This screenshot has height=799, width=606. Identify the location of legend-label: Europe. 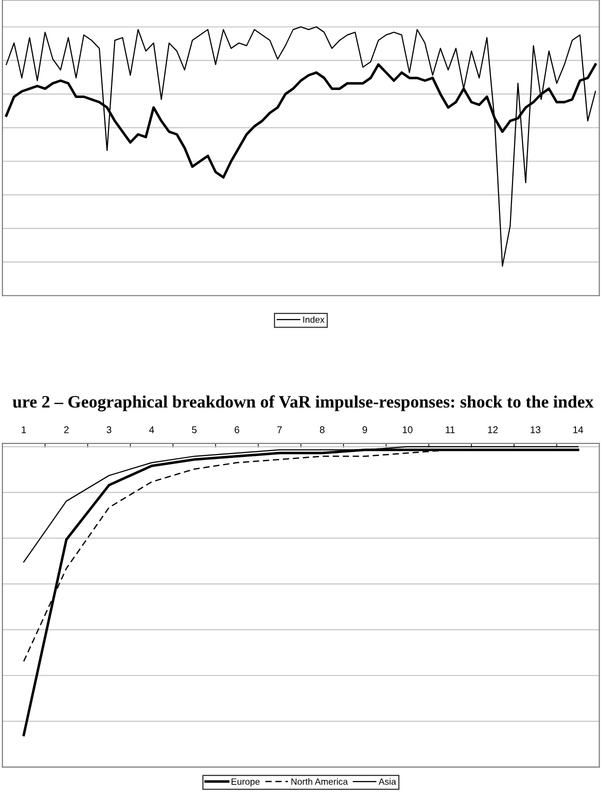
(246, 782).